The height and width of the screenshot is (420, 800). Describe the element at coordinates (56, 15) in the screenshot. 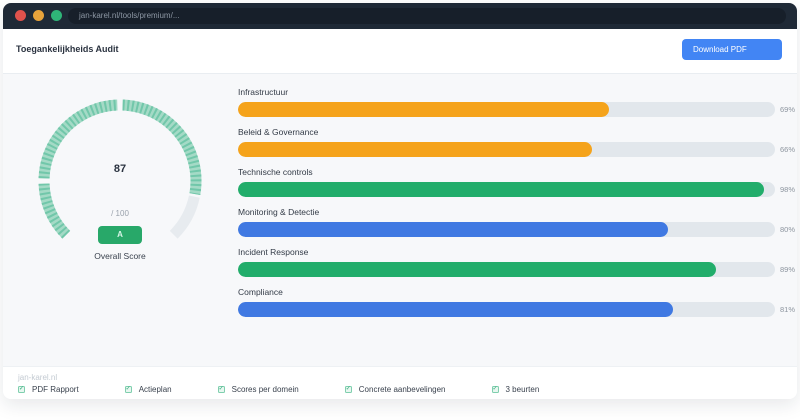

I see `maximize-window-button` at that location.